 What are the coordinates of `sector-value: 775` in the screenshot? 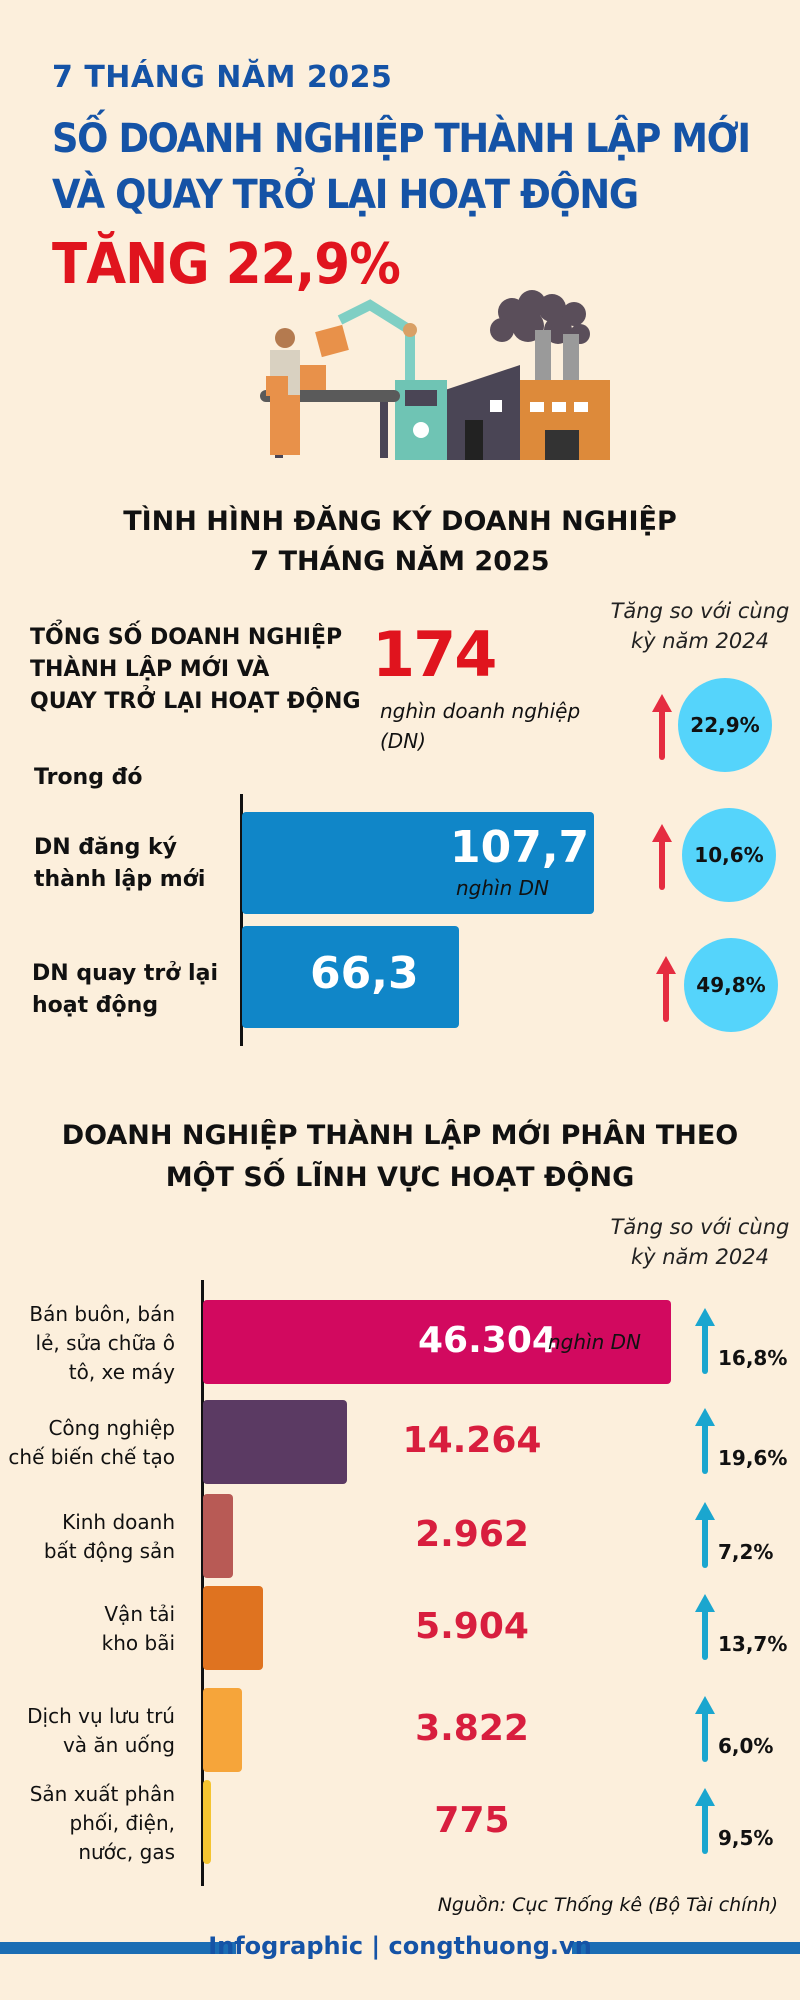 It's located at (472, 1820).